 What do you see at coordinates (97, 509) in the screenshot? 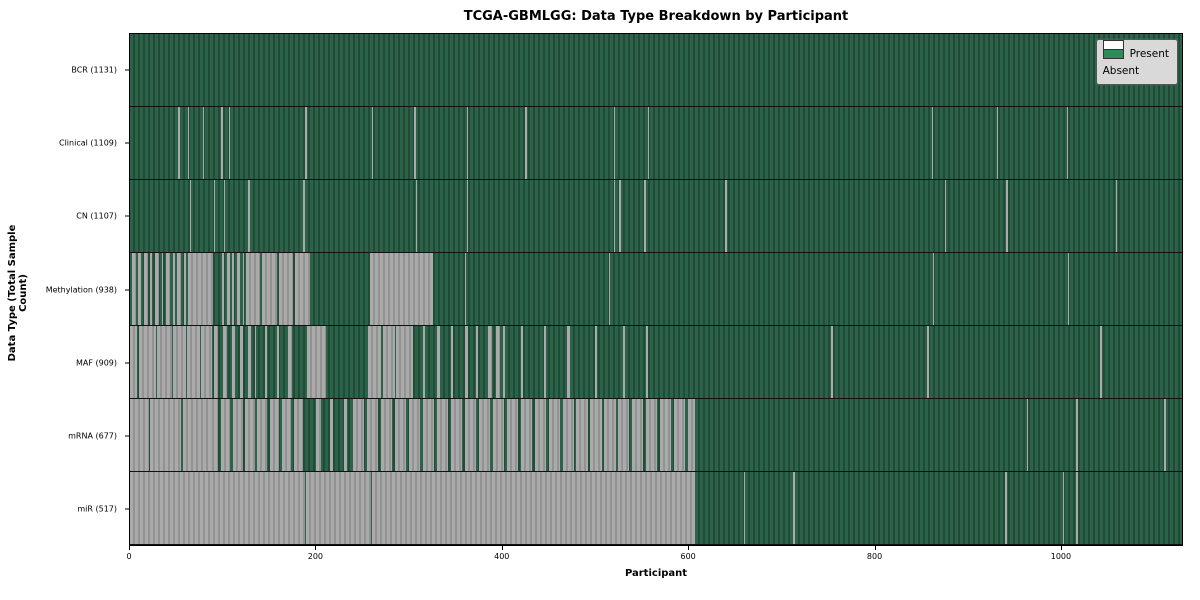
I see `y-tick-label-mir: miR (517)` at bounding box center [97, 509].